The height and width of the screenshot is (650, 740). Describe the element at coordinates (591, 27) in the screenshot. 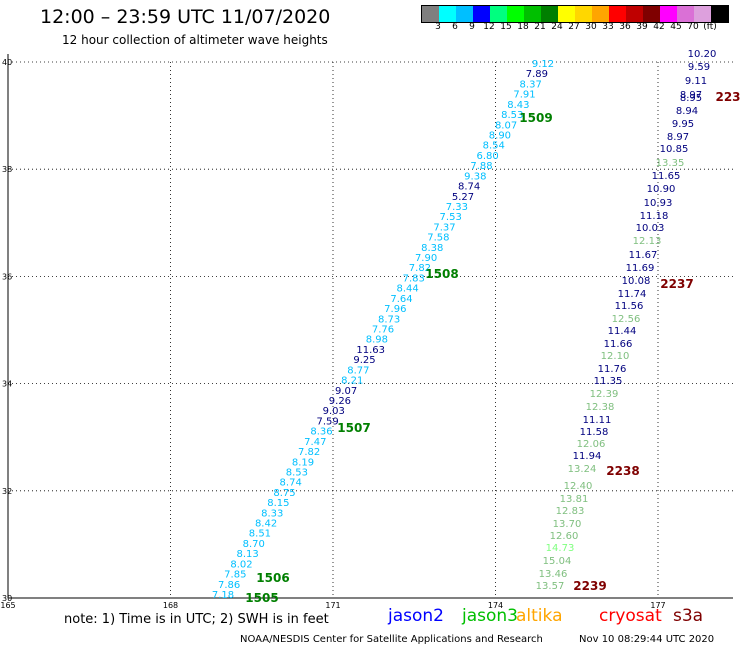

I see `legend-label: 30` at that location.